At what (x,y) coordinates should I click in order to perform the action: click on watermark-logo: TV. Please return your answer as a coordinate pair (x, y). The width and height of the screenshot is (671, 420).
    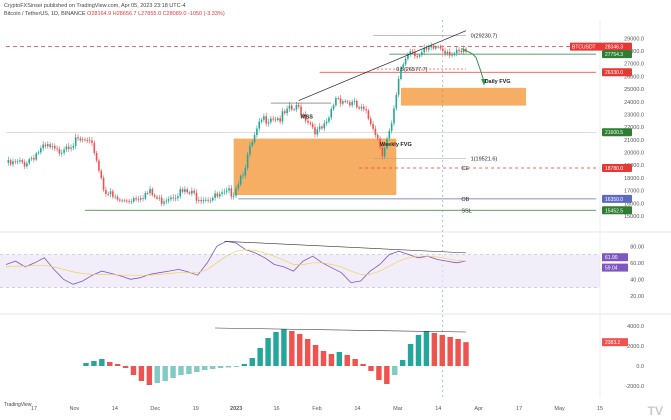
    Looking at the image, I should click on (655, 411).